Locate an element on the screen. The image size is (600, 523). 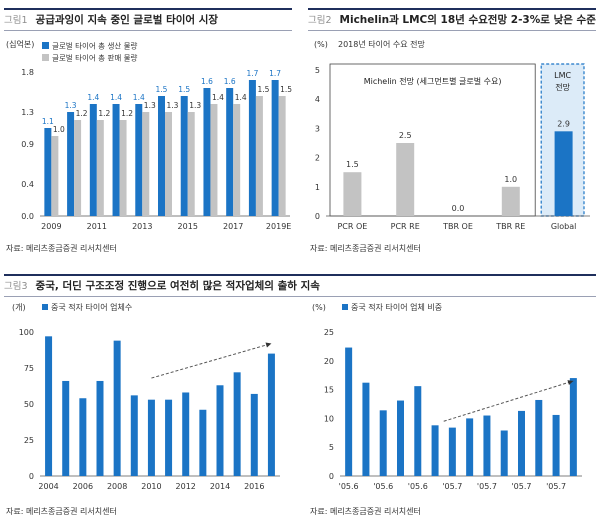
panel-title-1: 그림1 공급과잉이 지속 중인 글로벌 타이어 시장 is located at coordinates (148, 19).